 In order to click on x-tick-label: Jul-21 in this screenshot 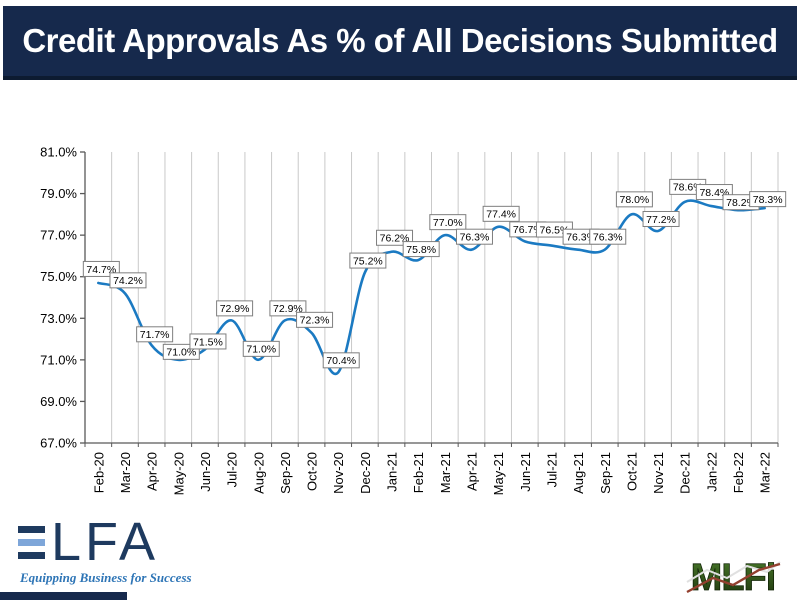, I will do `click(551, 469)`.